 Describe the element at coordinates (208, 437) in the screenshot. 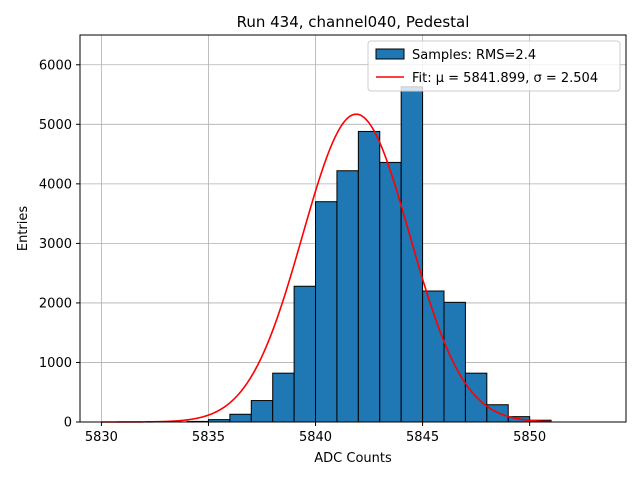

I see `x-tick-label: 5835` at that location.